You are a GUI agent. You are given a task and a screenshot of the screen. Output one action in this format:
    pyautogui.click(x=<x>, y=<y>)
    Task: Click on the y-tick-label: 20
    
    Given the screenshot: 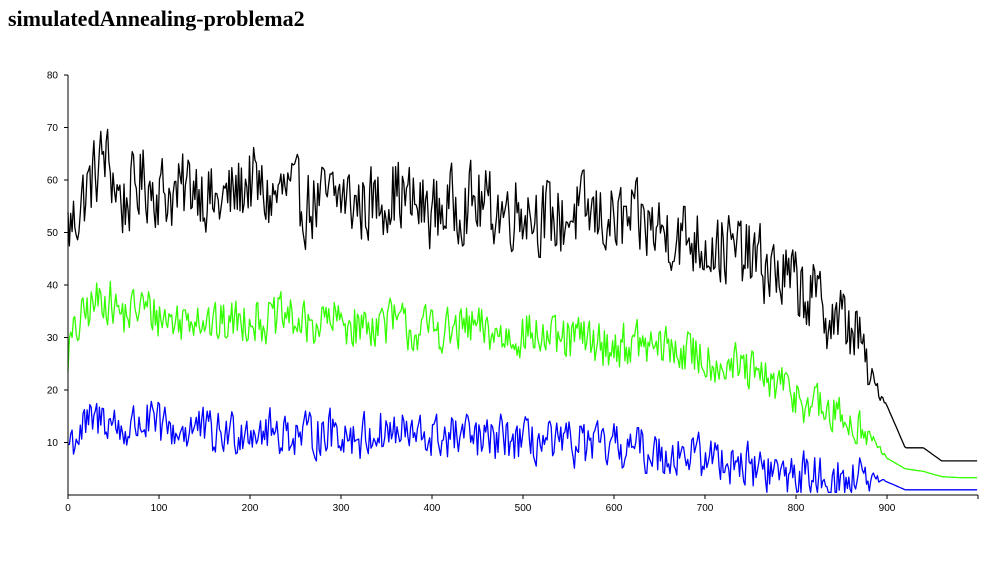 What is the action you would take?
    pyautogui.click(x=53, y=391)
    